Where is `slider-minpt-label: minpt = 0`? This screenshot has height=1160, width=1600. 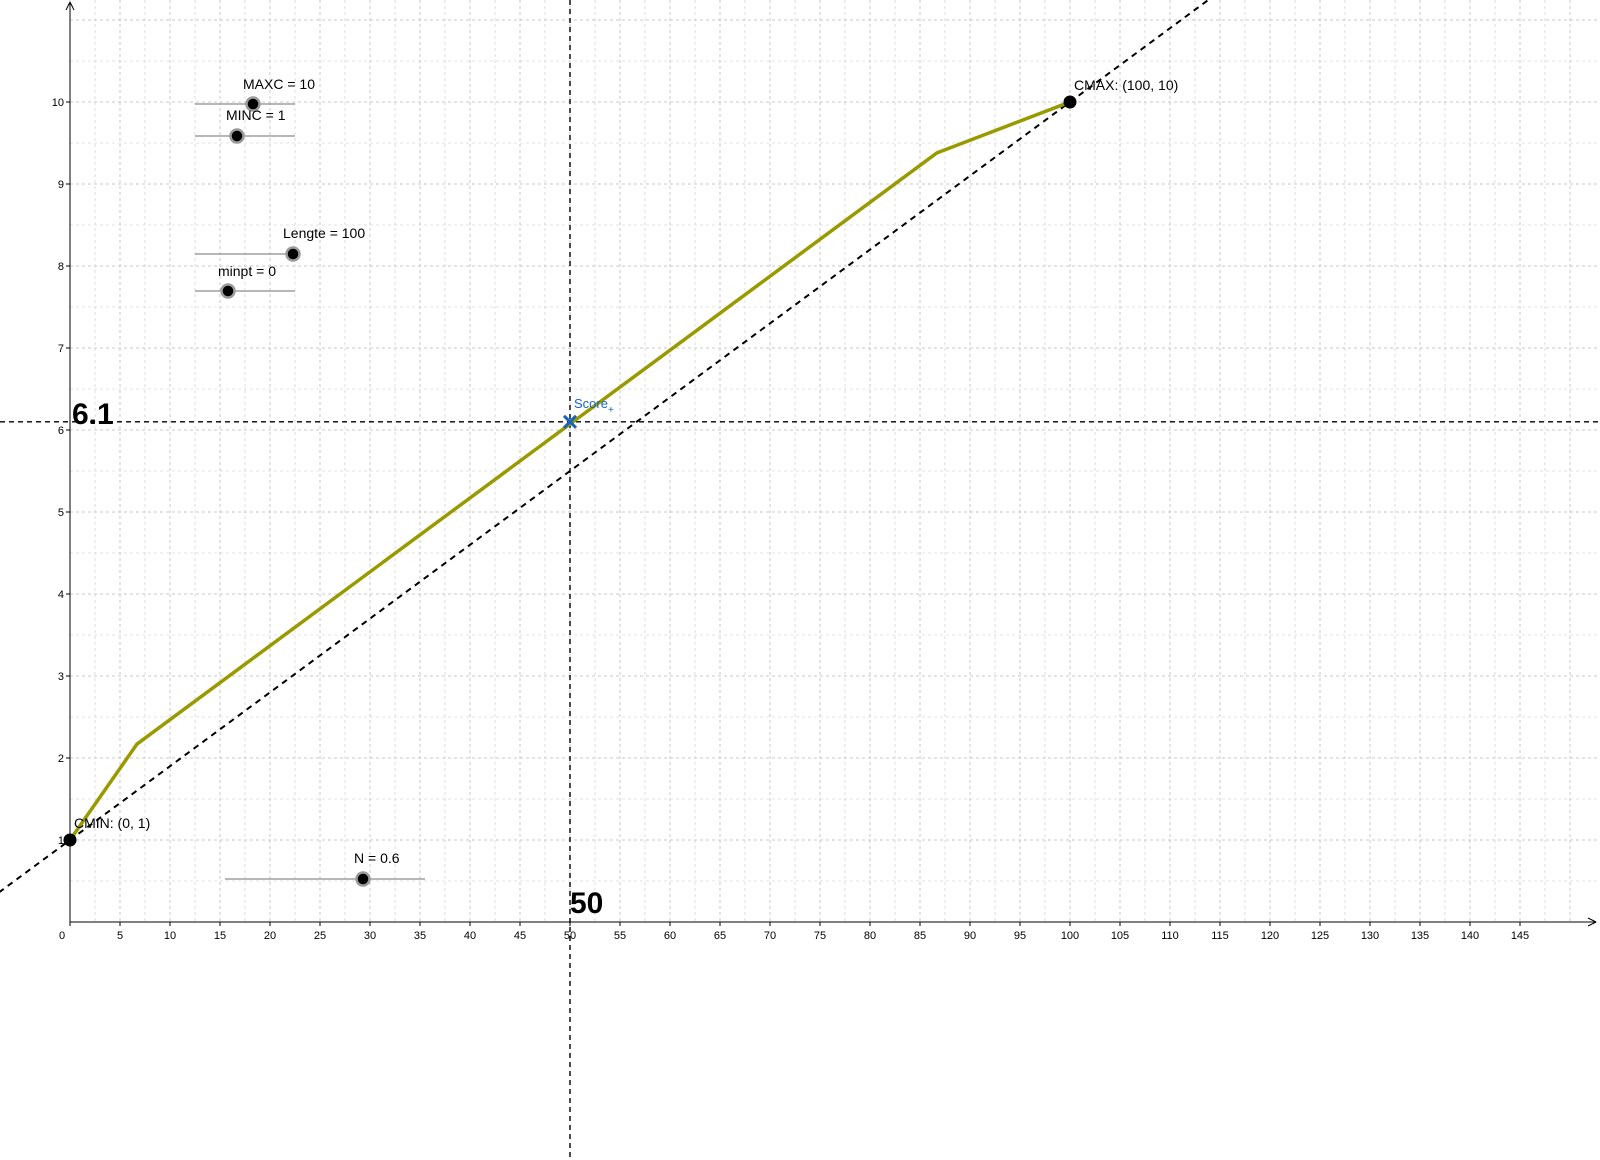 slider-minpt-label: minpt = 0 is located at coordinates (247, 271).